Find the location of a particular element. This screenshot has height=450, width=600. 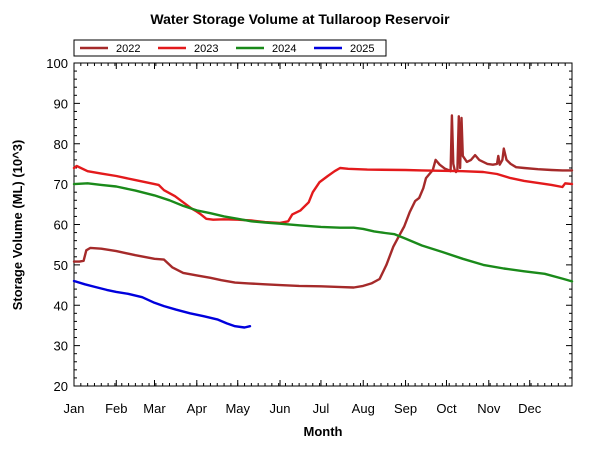

x-tick-label: Jan is located at coordinates (74, 408).